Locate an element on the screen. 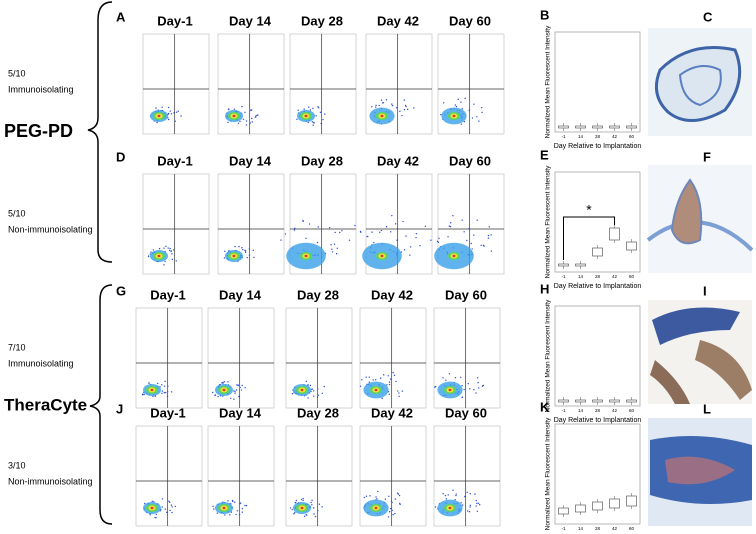 This screenshot has height=534, width=756. condition-label: Non-immunoisolating is located at coordinates (50, 481).